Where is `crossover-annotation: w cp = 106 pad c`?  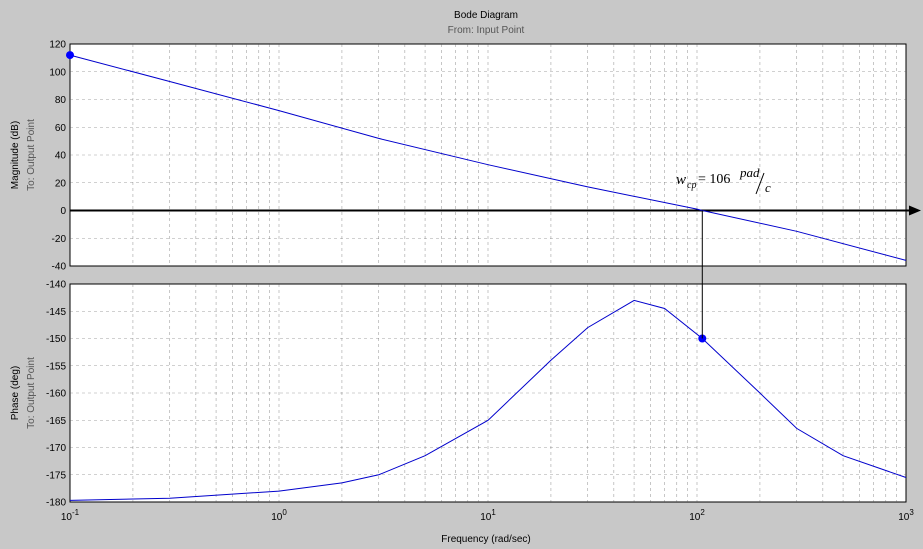
crossover-annotation: w cp = 106 pad c is located at coordinates (723, 180).